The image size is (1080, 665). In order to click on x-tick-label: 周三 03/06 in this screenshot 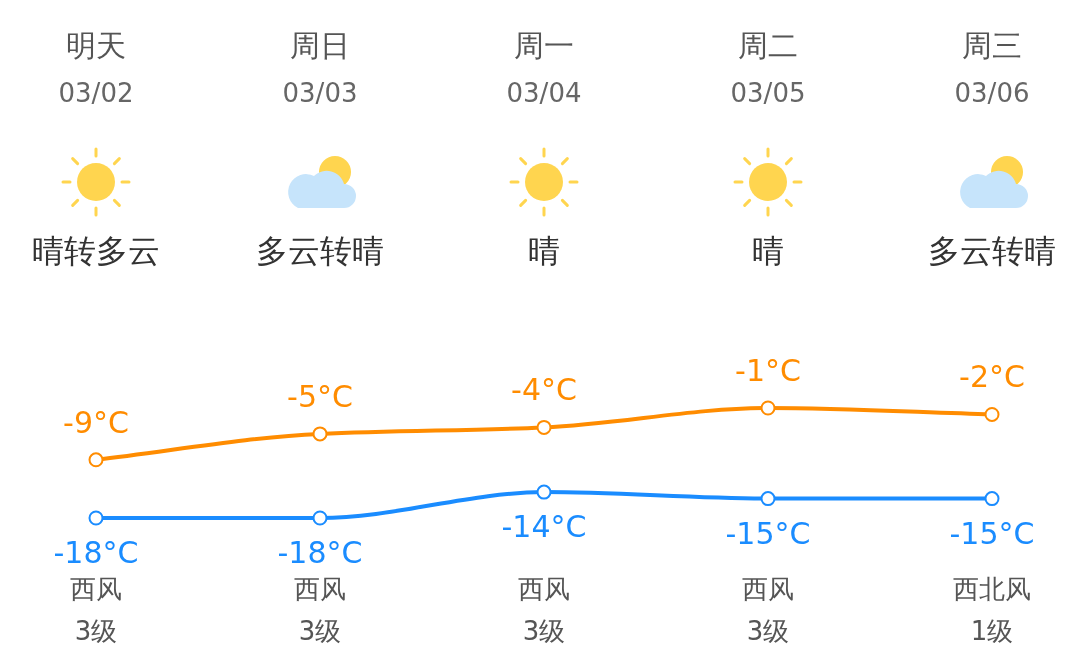, I will do `click(992, 68)`.